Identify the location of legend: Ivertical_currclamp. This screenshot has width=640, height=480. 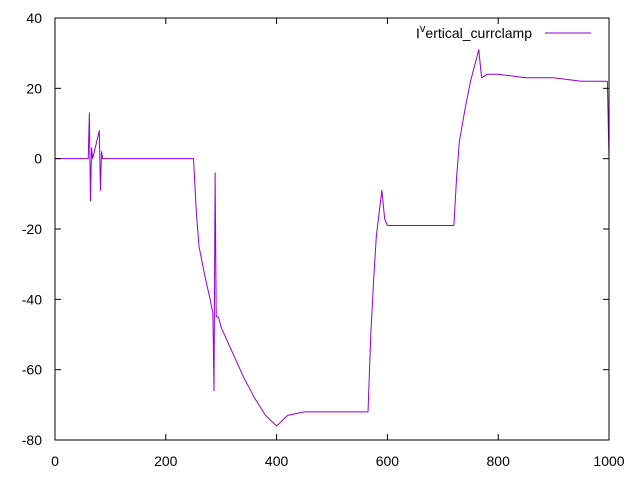
(503, 32).